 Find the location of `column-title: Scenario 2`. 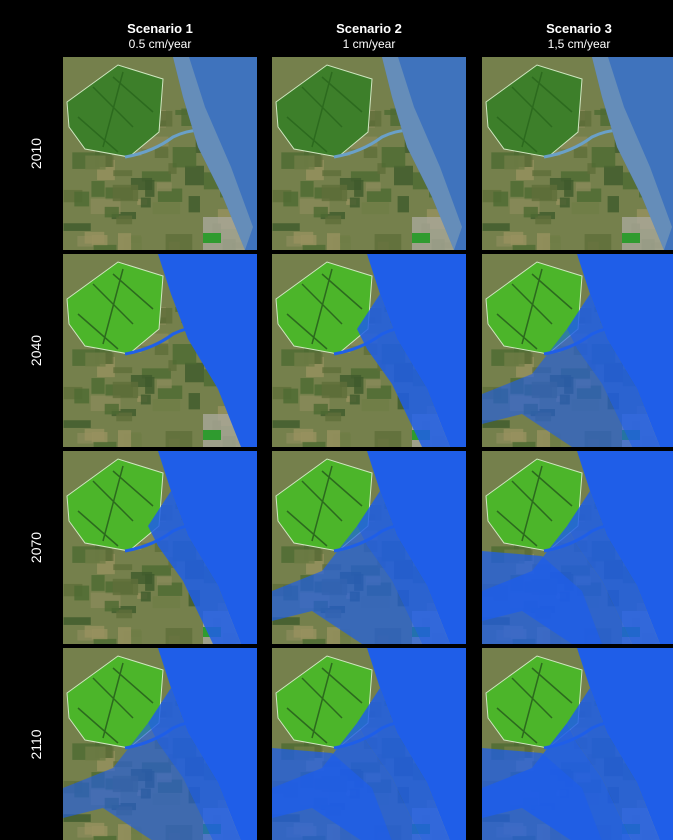

column-title: Scenario 2 is located at coordinates (369, 28).